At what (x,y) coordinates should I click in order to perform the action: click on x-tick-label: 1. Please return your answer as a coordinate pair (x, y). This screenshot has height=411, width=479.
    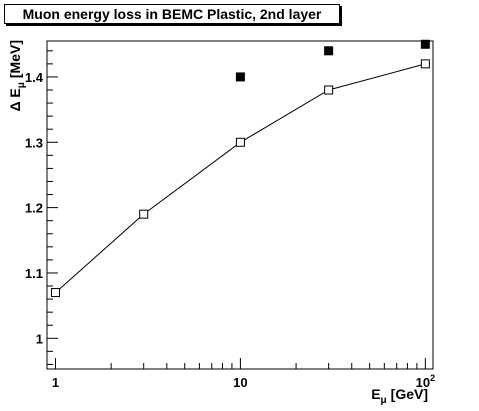
    Looking at the image, I should click on (55, 382).